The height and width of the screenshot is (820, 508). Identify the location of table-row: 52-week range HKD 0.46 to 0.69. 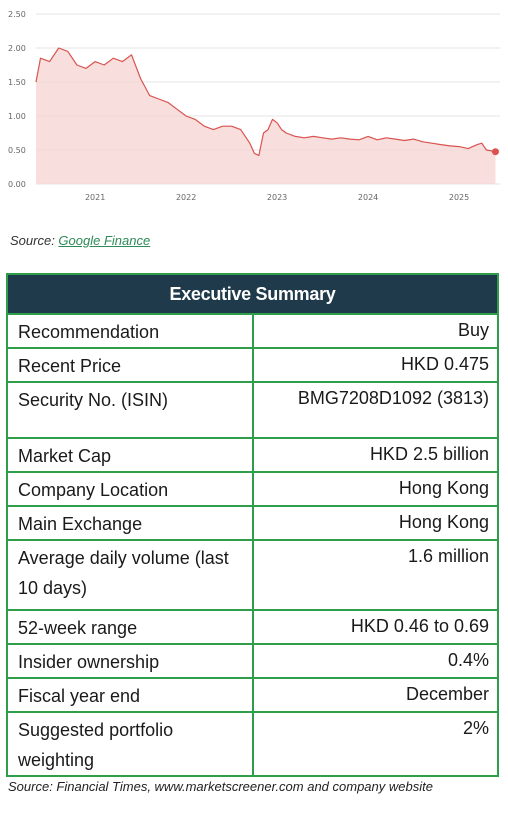
(252, 627).